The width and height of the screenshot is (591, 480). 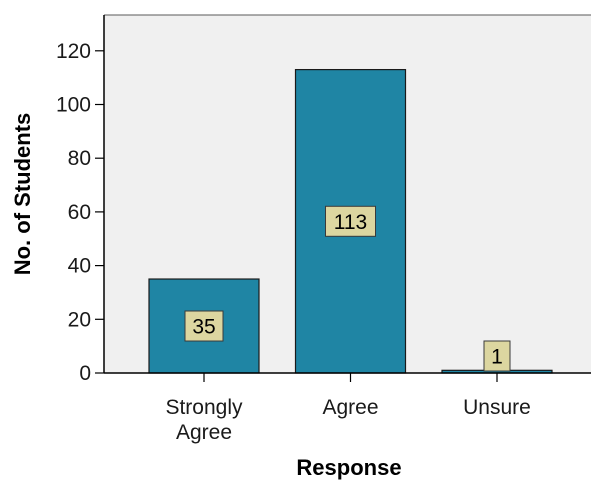 I want to click on data-label: 1, so click(x=497, y=357).